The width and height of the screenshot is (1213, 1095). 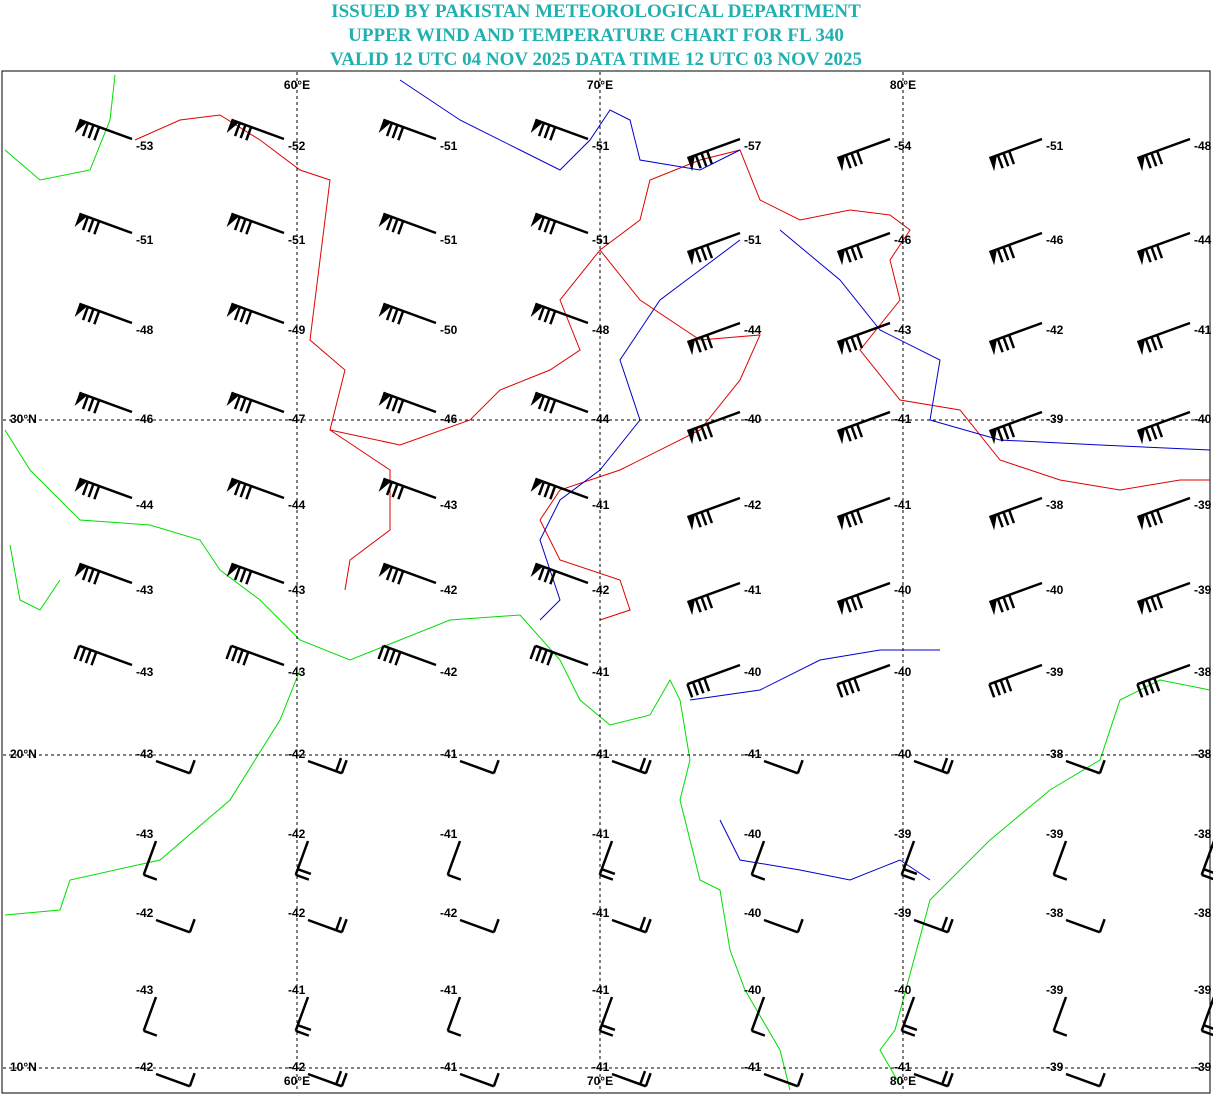 What do you see at coordinates (601, 330) in the screenshot?
I see `temperature: -48` at bounding box center [601, 330].